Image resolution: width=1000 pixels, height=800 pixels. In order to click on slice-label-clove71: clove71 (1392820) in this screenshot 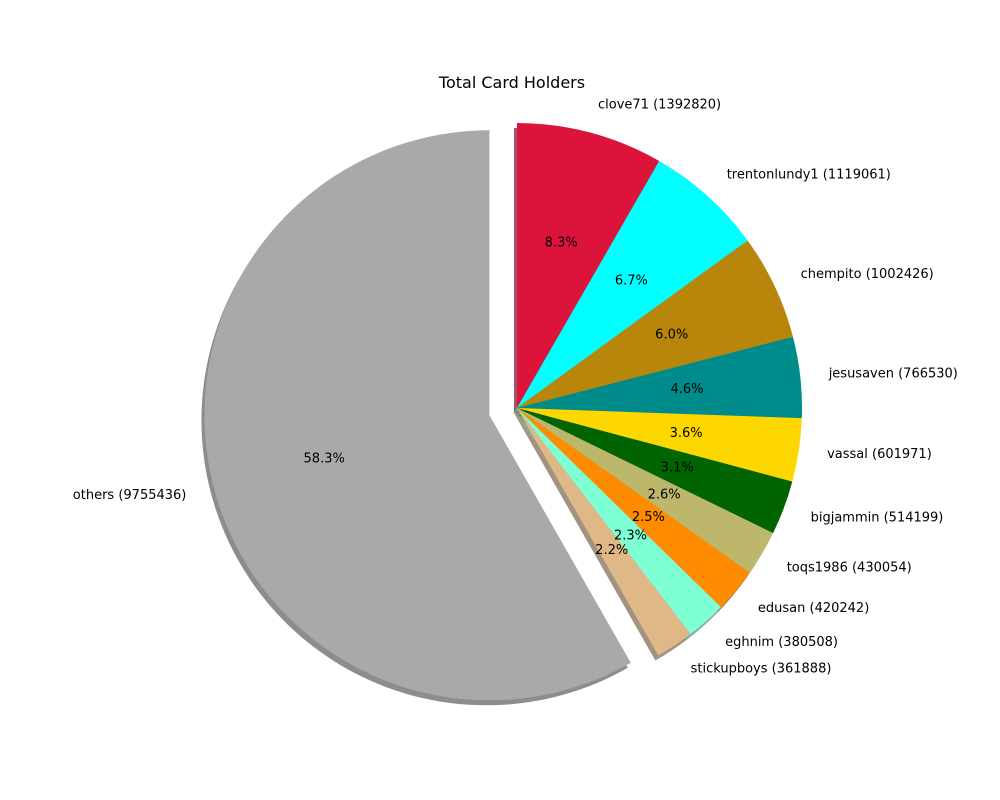, I will do `click(659, 105)`.